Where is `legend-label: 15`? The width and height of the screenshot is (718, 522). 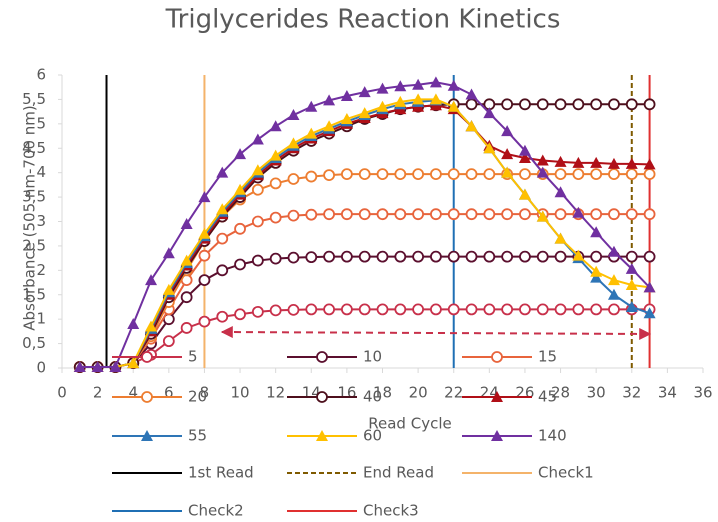
legend-label: 15 is located at coordinates (547, 357).